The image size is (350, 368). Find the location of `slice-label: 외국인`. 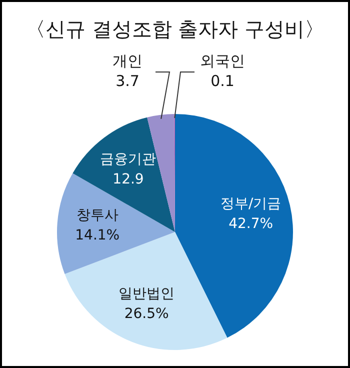

slice-label: 외국인 is located at coordinates (222, 61).